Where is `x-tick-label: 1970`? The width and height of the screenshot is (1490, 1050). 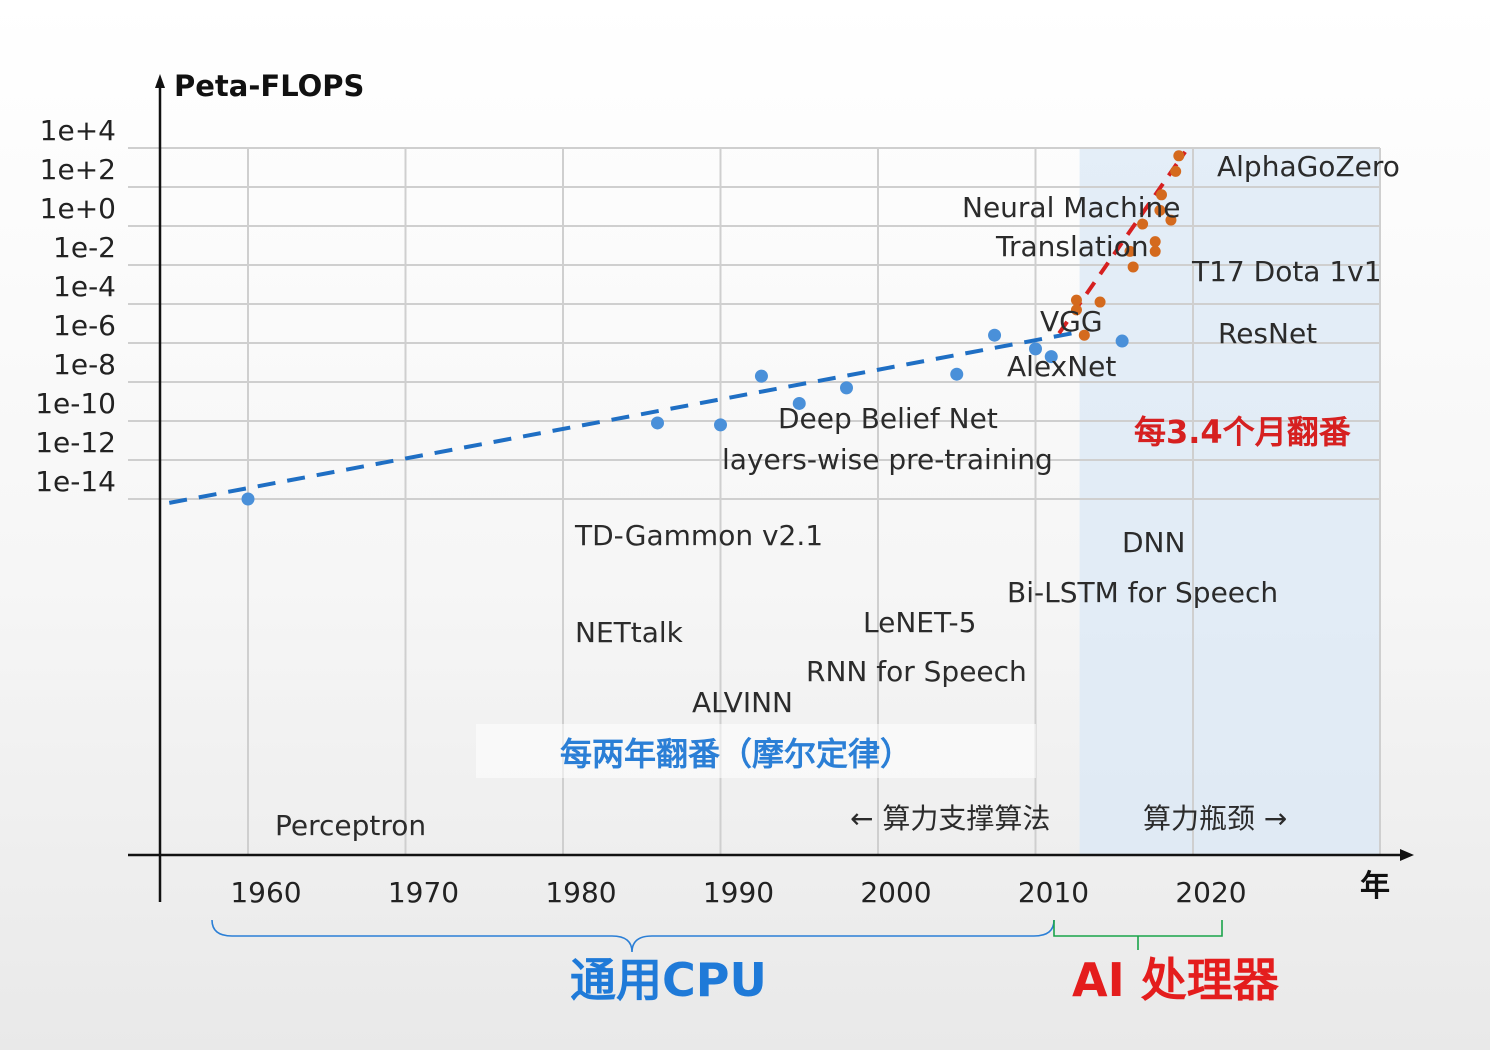
x-tick-label: 1970 is located at coordinates (423, 892).